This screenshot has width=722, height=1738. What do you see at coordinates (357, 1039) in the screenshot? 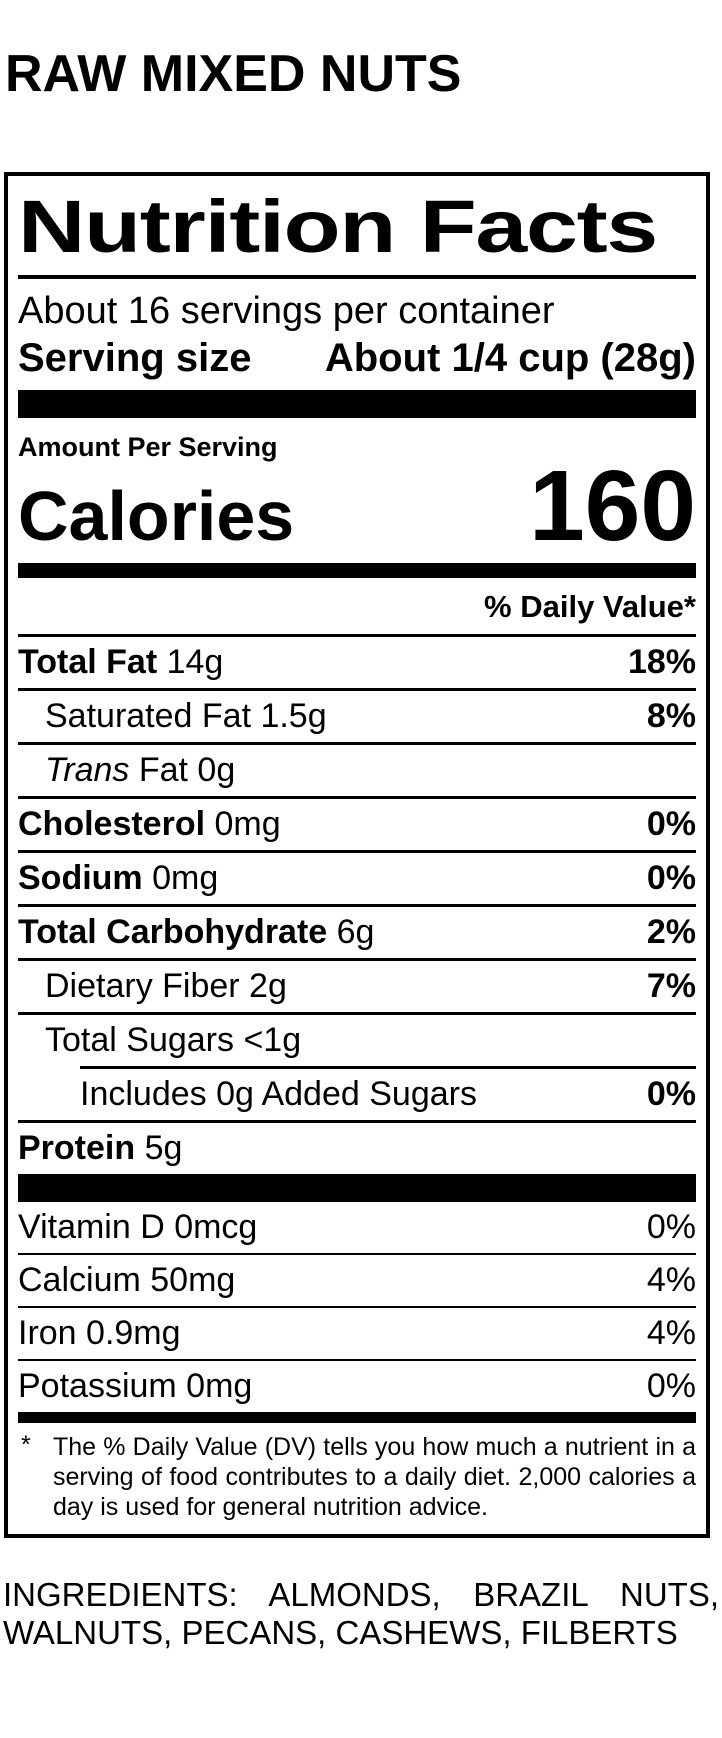
I see `nutrient-row: Total Sugars <1g` at bounding box center [357, 1039].